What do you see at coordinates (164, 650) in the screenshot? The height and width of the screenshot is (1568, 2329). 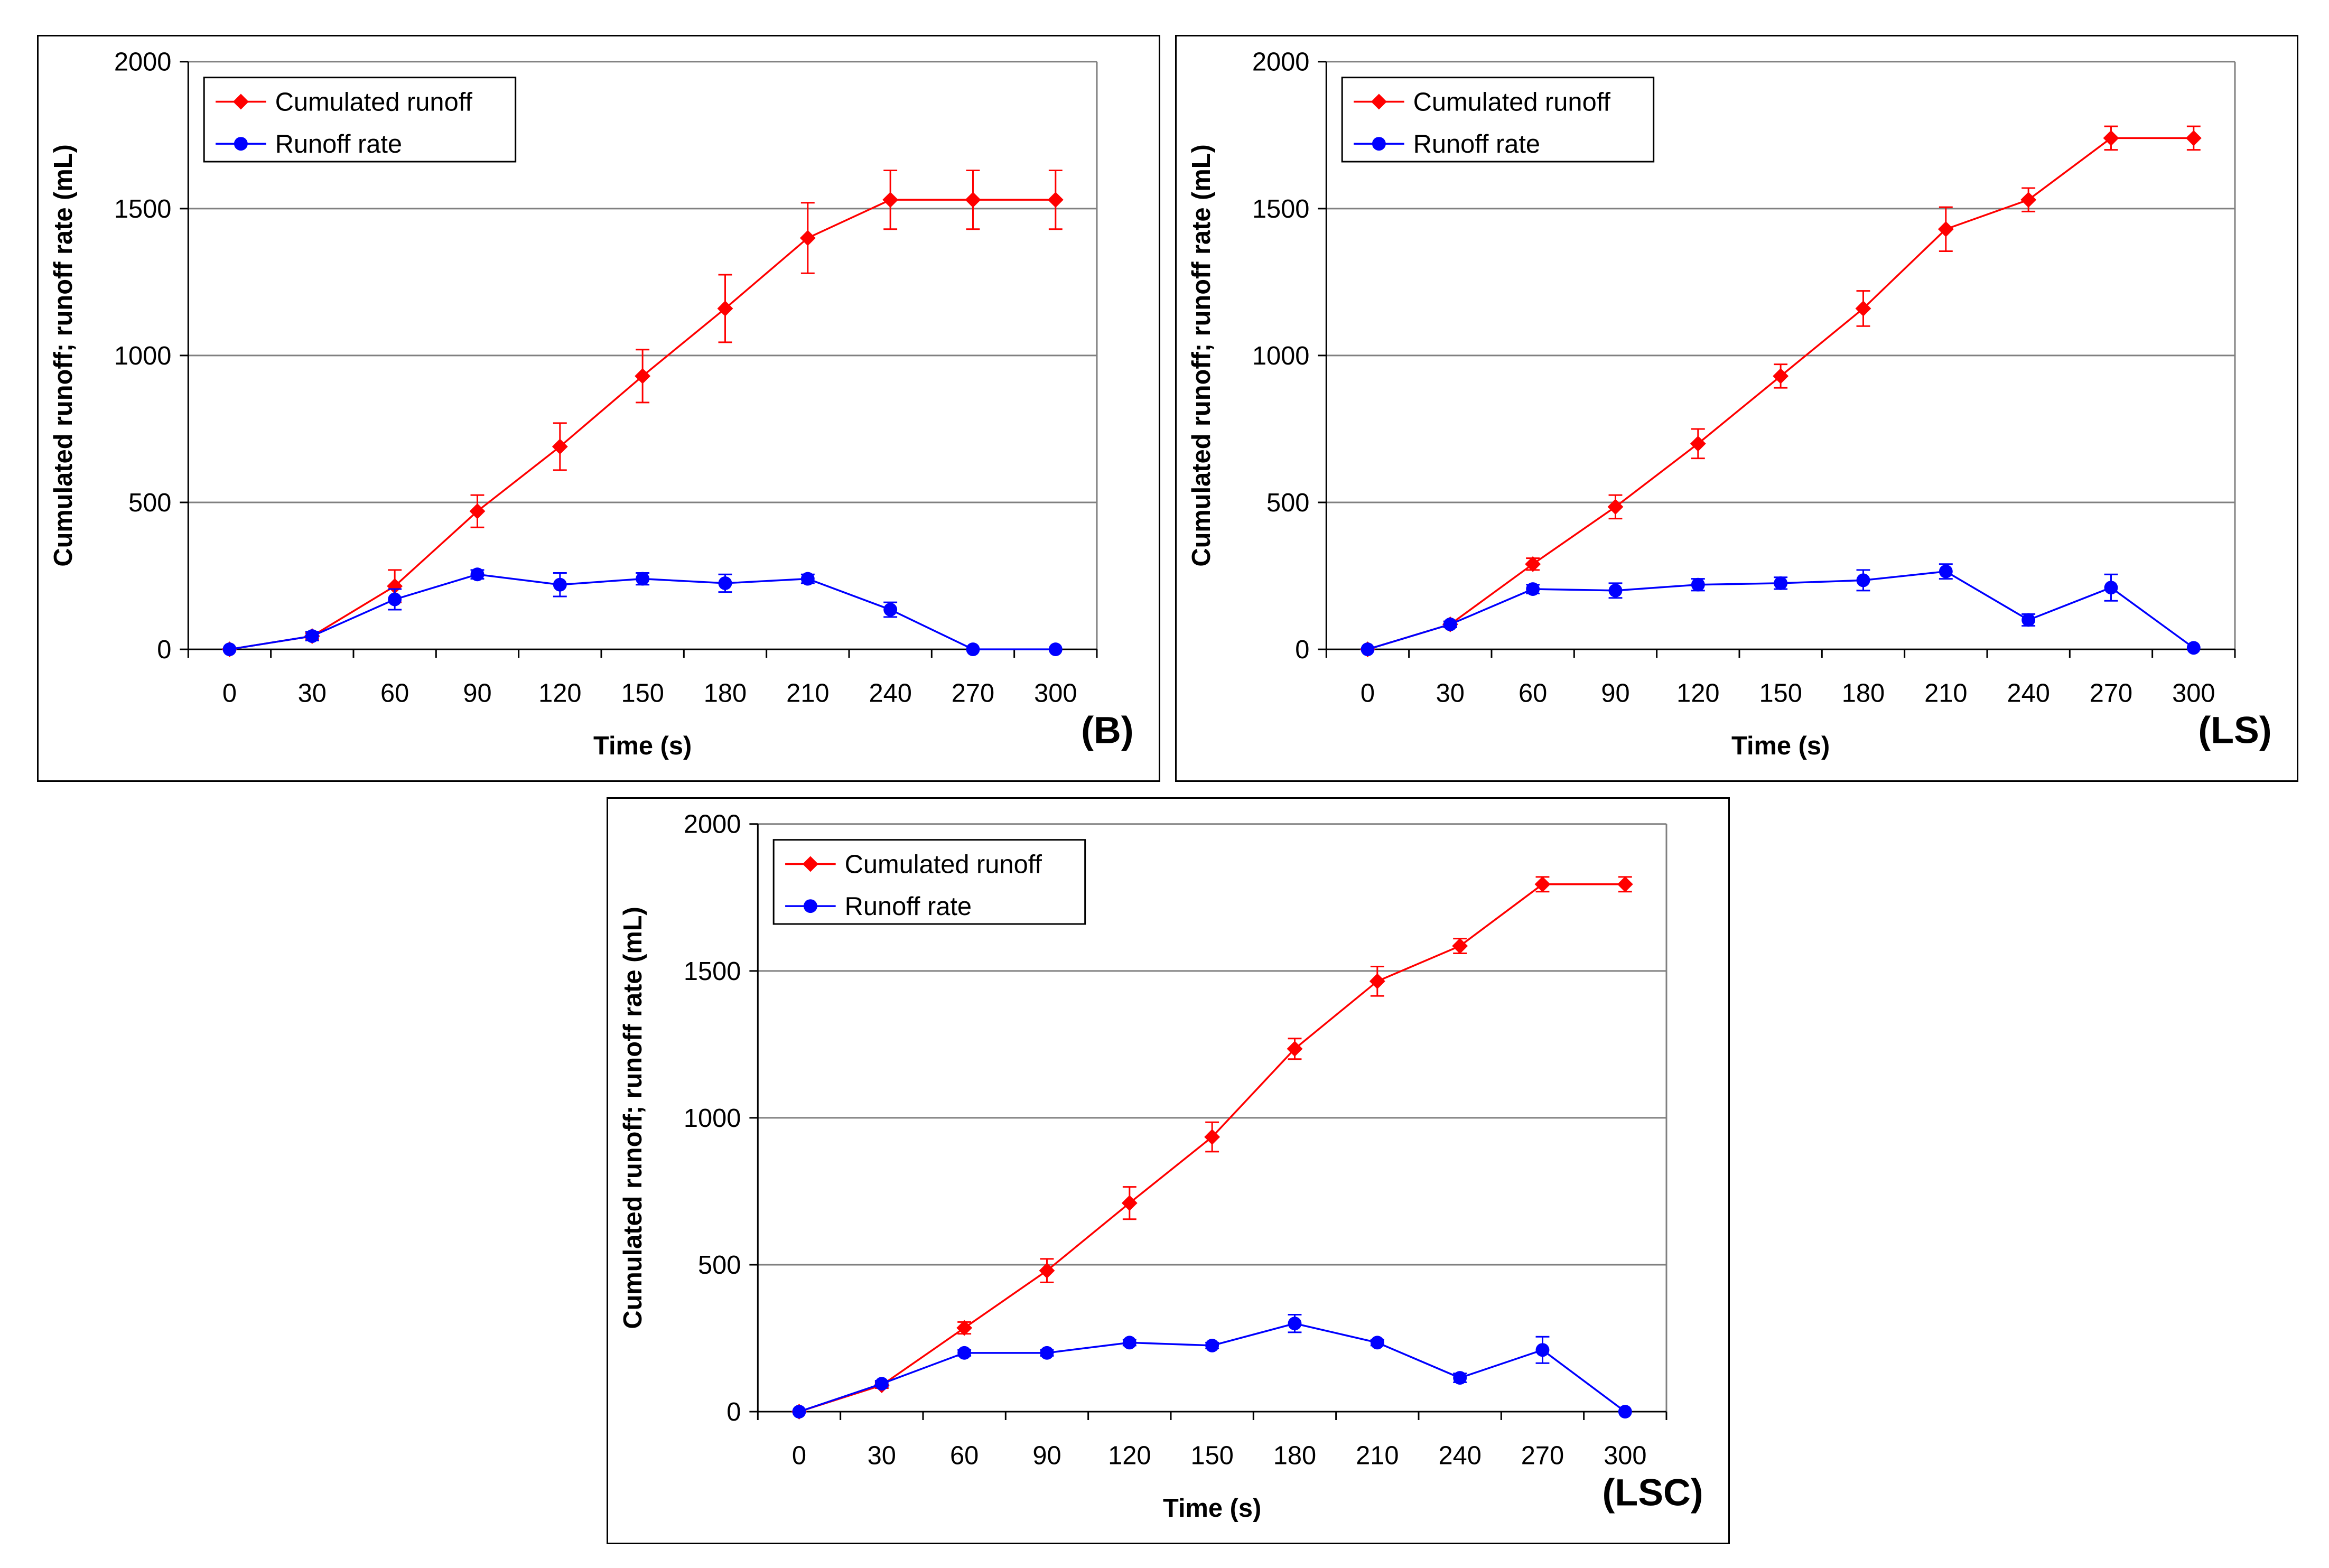 I see `y-tick-label: 0` at bounding box center [164, 650].